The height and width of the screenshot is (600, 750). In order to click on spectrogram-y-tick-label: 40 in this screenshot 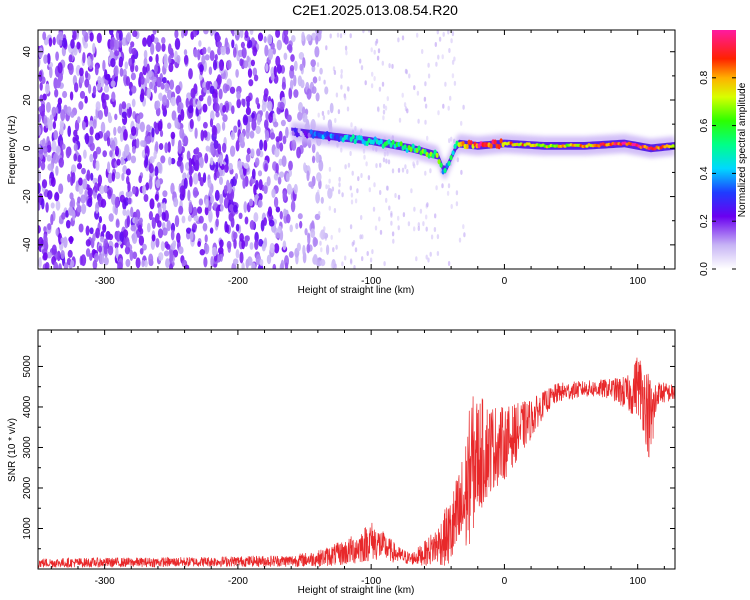, I will do `click(27, 52)`.